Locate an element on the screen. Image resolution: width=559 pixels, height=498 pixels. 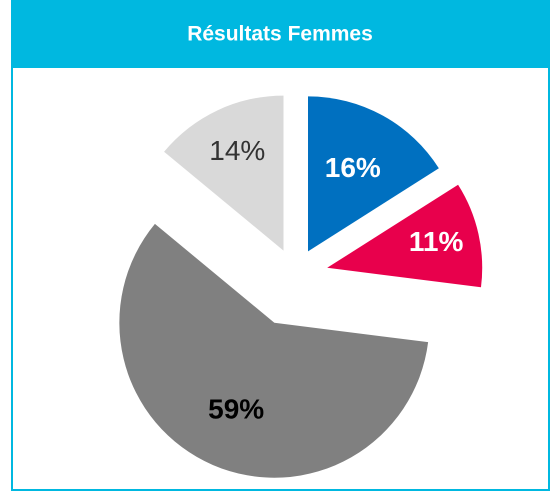
data-label: 16% is located at coordinates (353, 167).